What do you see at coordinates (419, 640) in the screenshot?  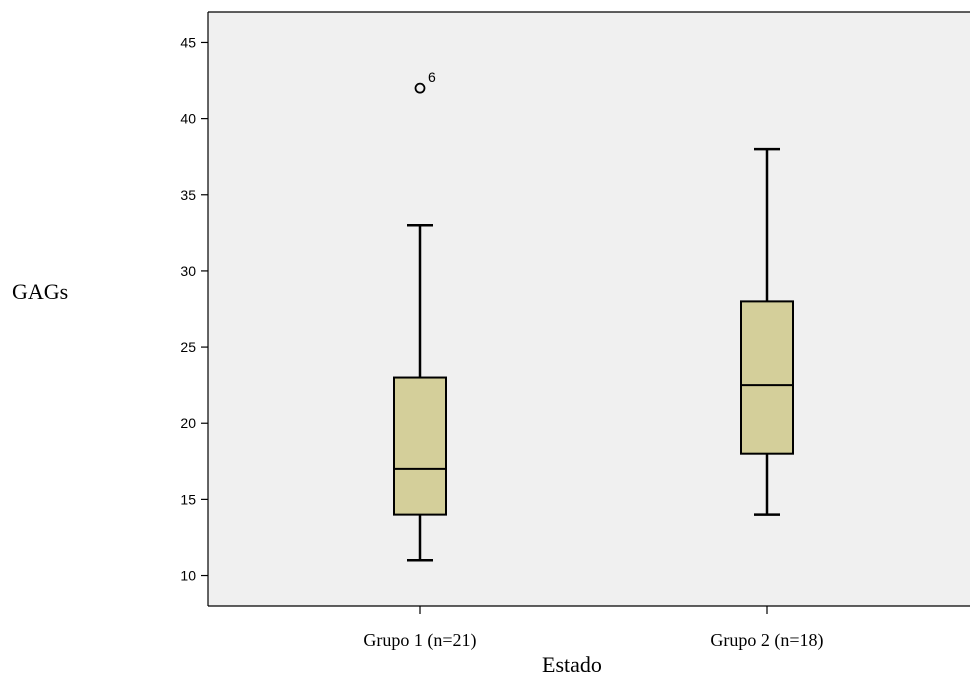 I see `x-tick-label-1: Grupo 1 (n=21)` at bounding box center [419, 640].